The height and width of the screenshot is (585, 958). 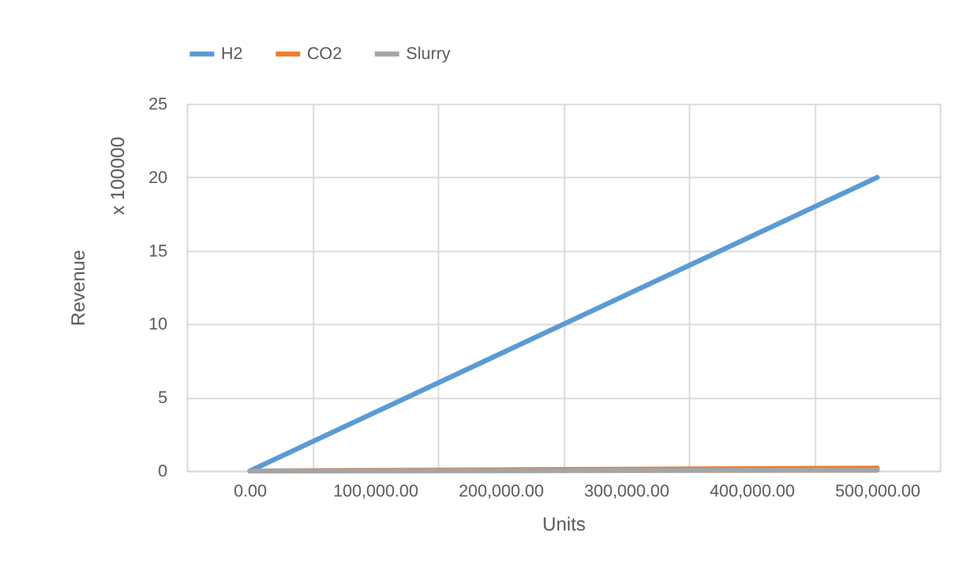 What do you see at coordinates (158, 104) in the screenshot?
I see `y-tick-label: 25` at bounding box center [158, 104].